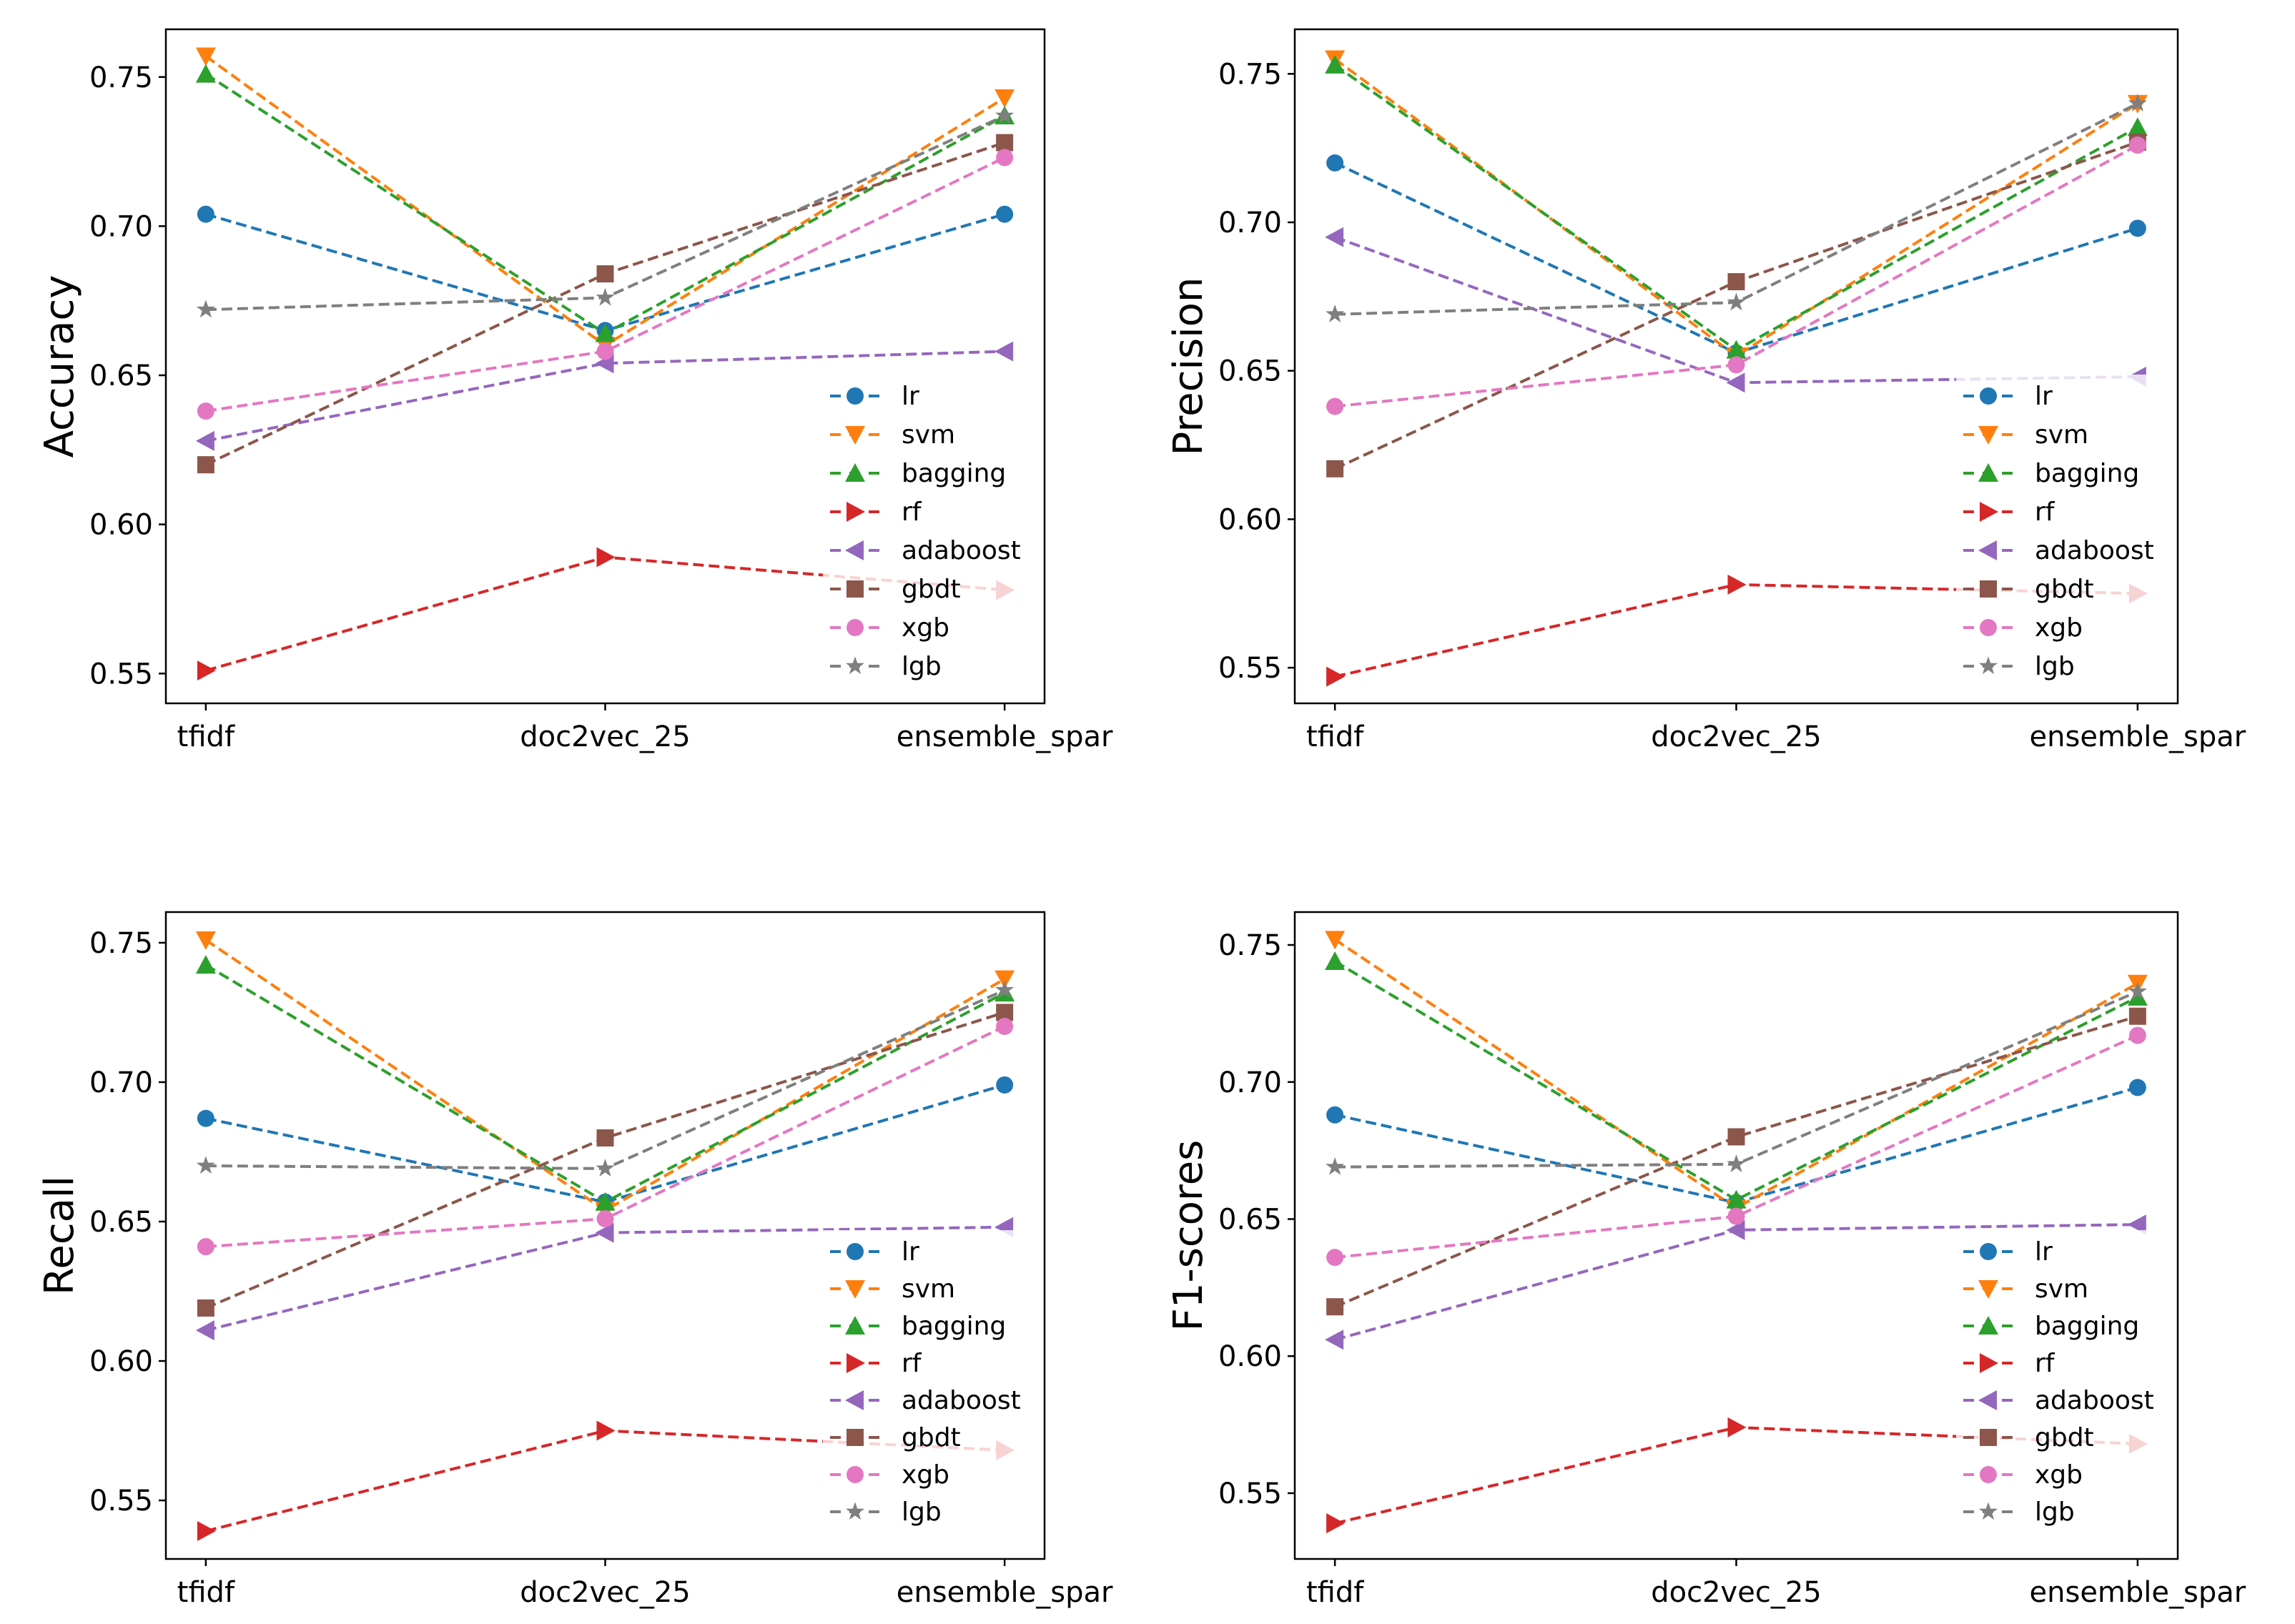  Describe the element at coordinates (1188, 1236) in the screenshot. I see `y-axis-label: F1-scores` at that location.